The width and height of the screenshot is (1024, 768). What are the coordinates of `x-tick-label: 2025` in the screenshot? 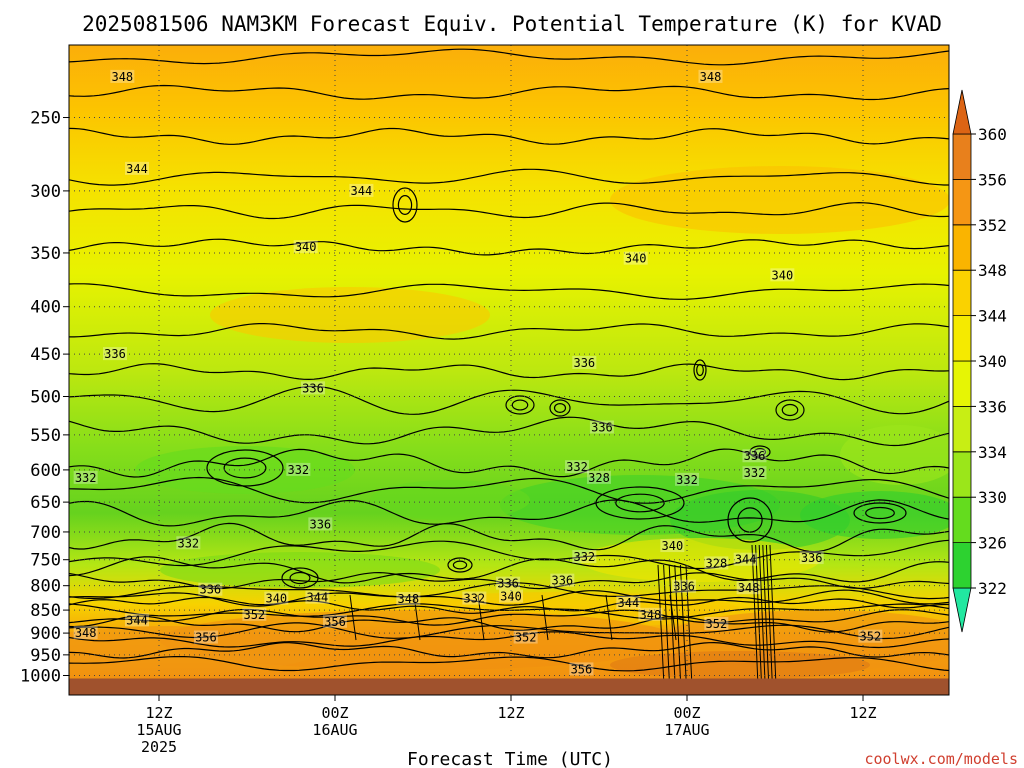 It's located at (159, 747).